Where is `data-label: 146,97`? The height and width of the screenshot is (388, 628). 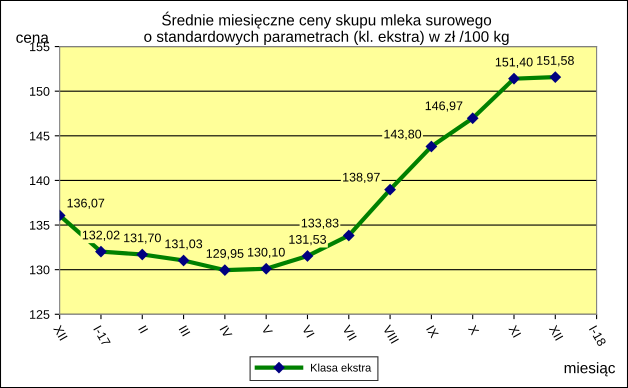 data-label: 146,97 is located at coordinates (444, 106).